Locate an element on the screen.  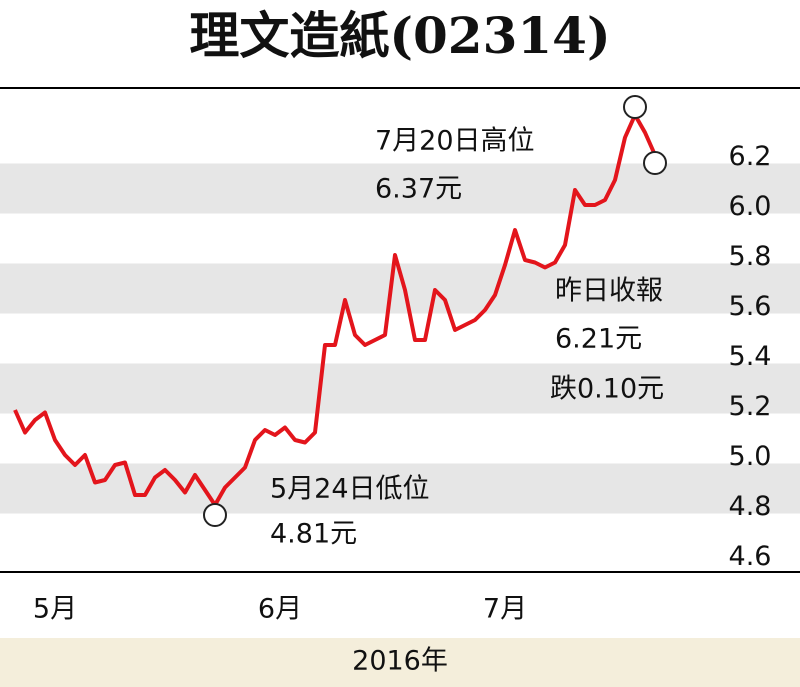
x-tick-label: 5月 is located at coordinates (55, 609).